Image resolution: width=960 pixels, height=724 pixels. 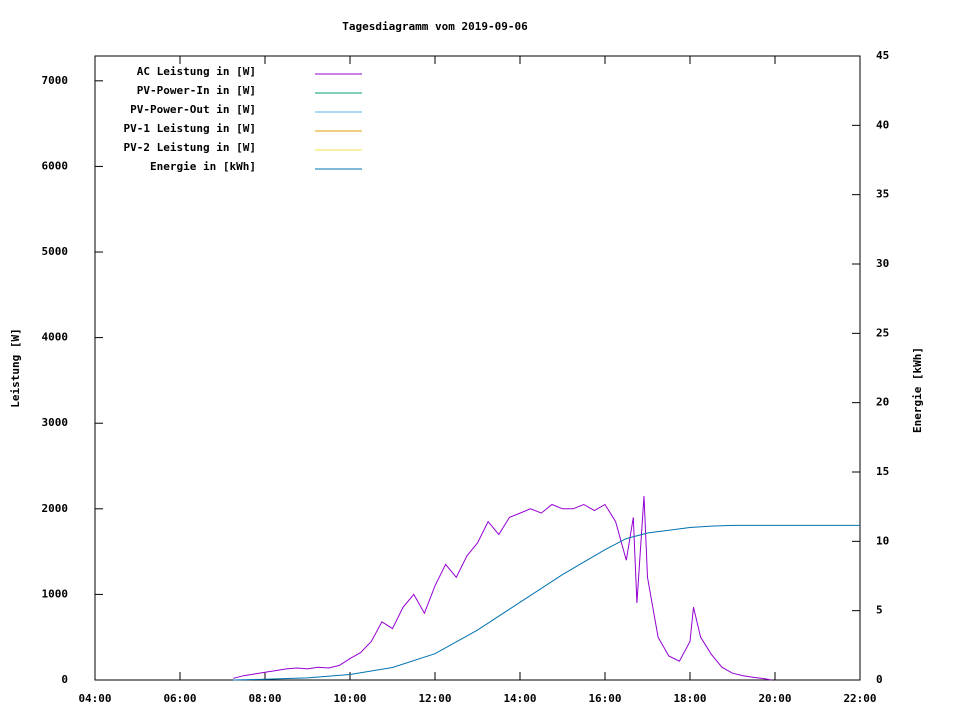 I want to click on legend-label: PV-1 Leistung in [W], so click(x=190, y=128).